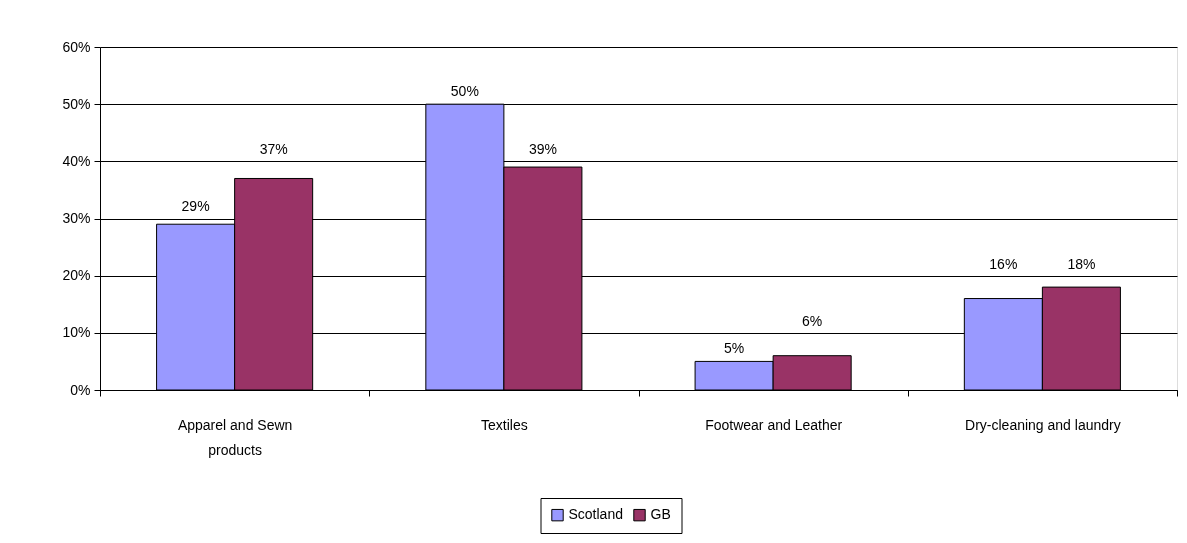 The width and height of the screenshot is (1187, 543). I want to click on data-label: 18%, so click(1081, 264).